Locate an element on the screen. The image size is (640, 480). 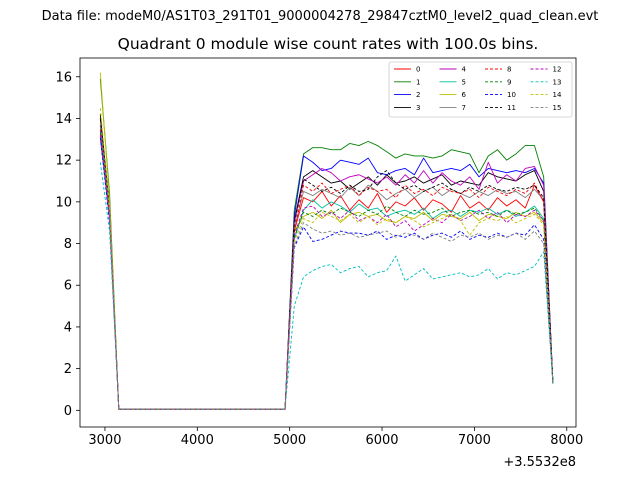
y-tick-label: 2 is located at coordinates (68, 369).